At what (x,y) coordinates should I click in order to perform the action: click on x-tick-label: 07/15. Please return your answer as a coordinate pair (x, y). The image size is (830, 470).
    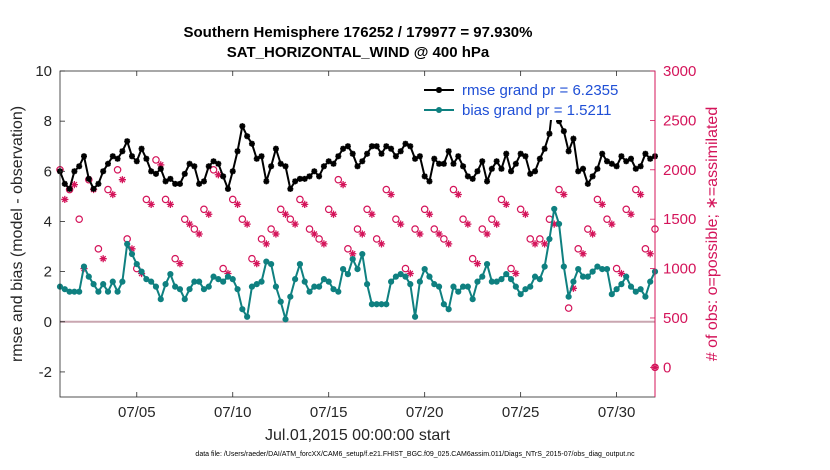
    Looking at the image, I should click on (329, 412).